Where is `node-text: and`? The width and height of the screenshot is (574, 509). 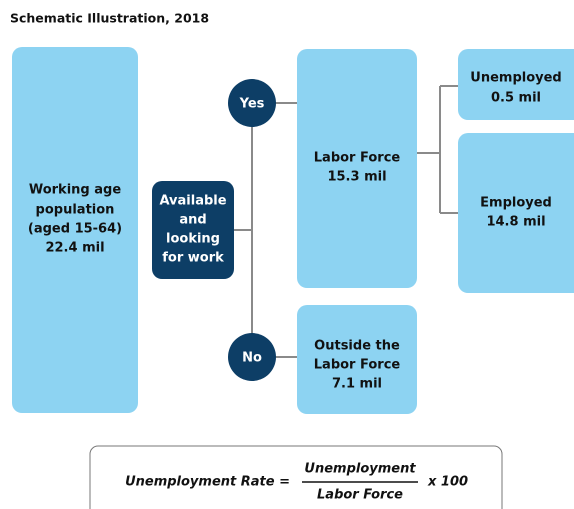
node-text: and is located at coordinates (192, 220).